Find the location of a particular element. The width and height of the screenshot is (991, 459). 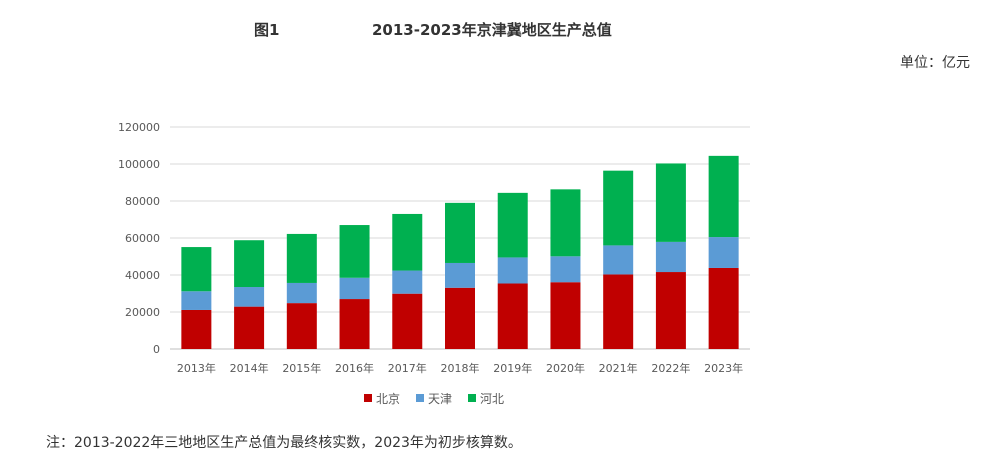

unit-label: 单位：亿元 is located at coordinates (935, 63).